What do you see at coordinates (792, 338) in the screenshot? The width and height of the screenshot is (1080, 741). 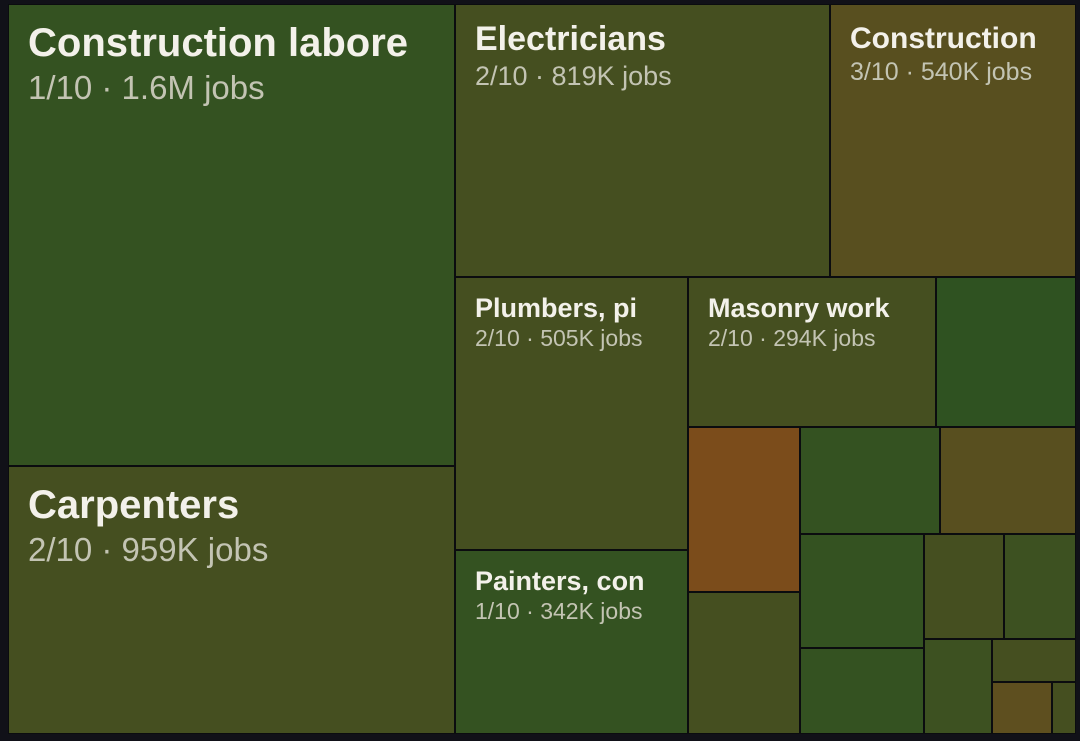 I see `tile-meta: 2/10 · 294K jobs` at bounding box center [792, 338].